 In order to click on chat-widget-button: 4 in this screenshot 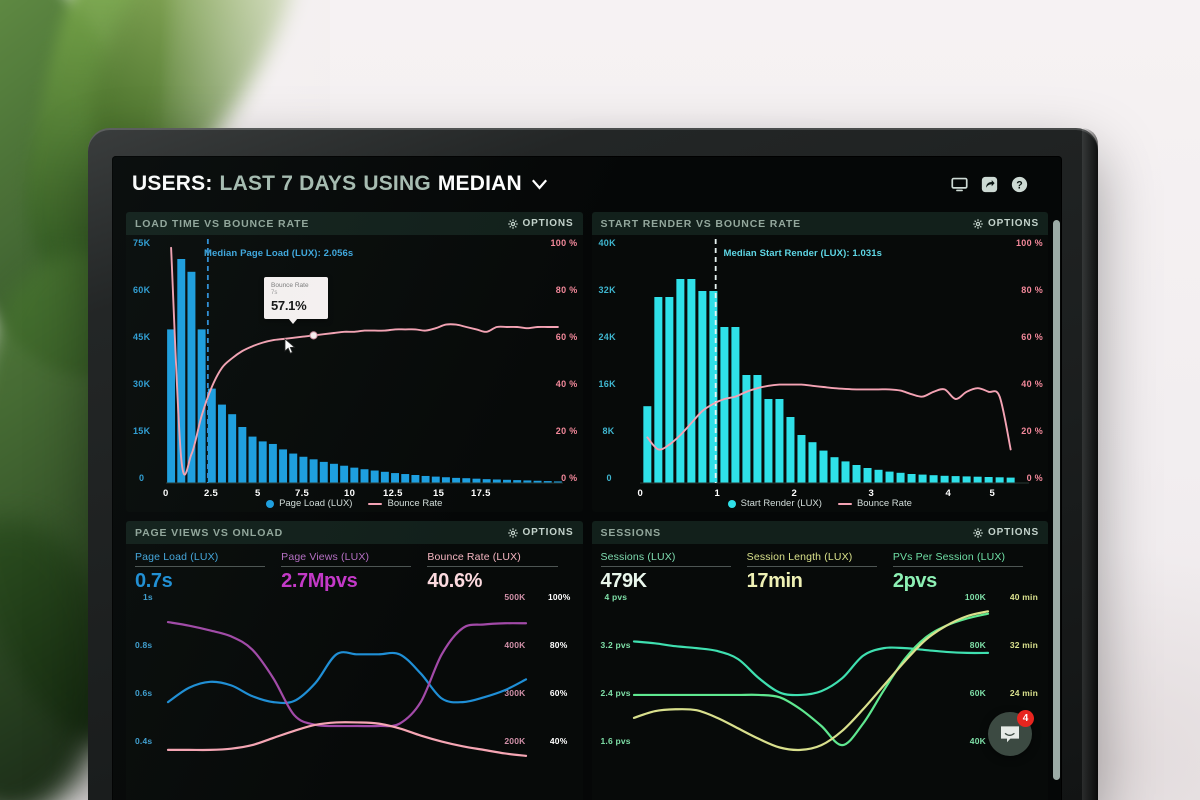, I will do `click(1011, 733)`.